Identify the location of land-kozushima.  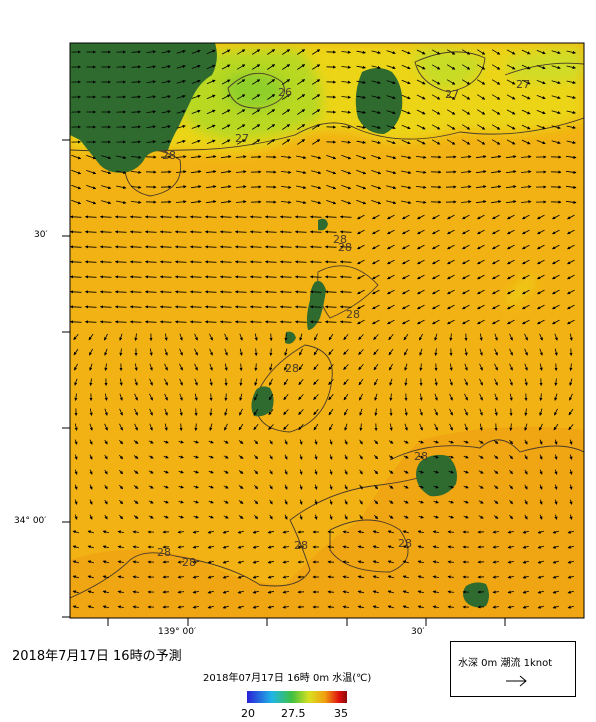
(262, 401).